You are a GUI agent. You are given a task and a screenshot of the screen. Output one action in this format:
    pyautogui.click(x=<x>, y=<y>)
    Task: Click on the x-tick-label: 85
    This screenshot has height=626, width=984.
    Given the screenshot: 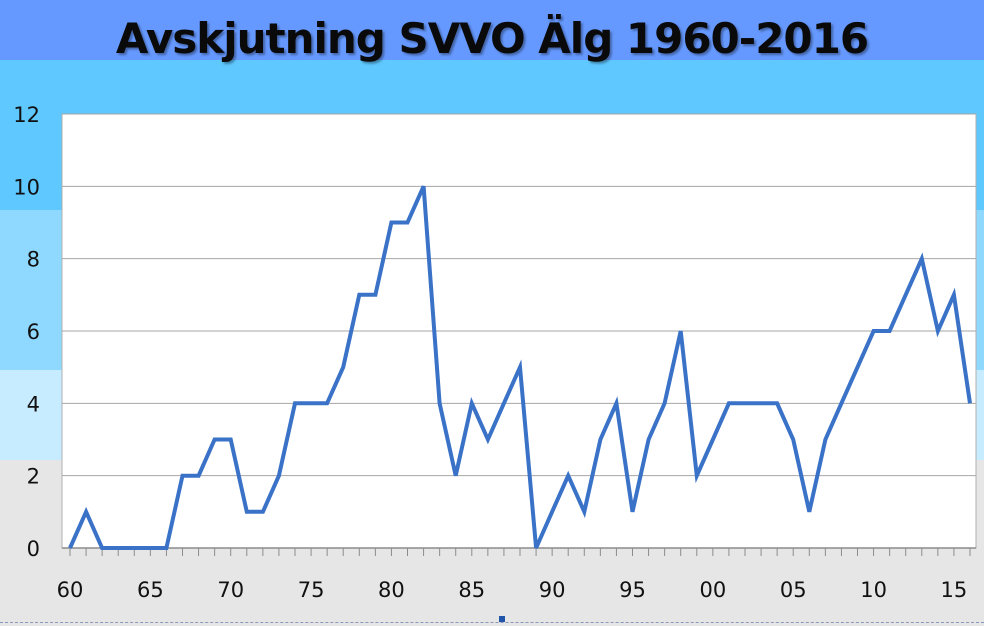 What is the action you would take?
    pyautogui.click(x=471, y=590)
    